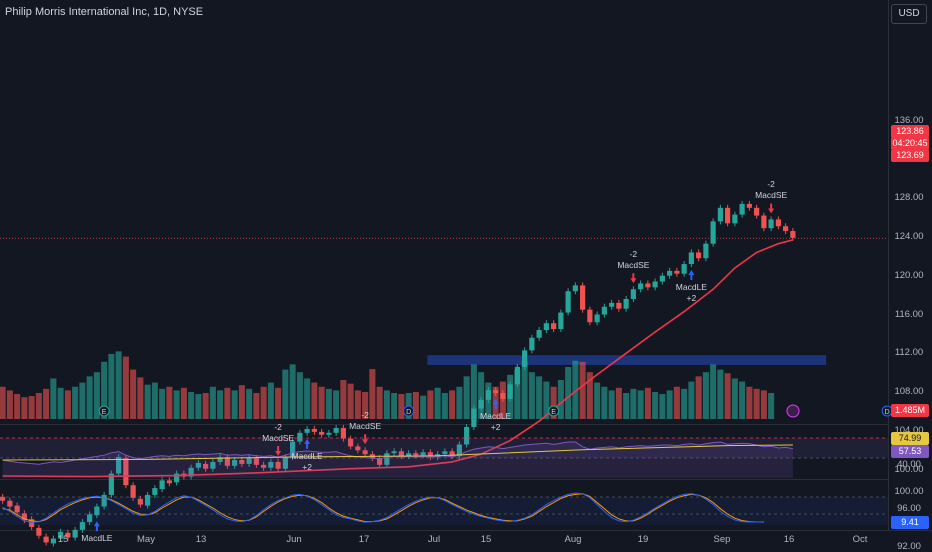  I want to click on rsi-area, so click(397, 460).